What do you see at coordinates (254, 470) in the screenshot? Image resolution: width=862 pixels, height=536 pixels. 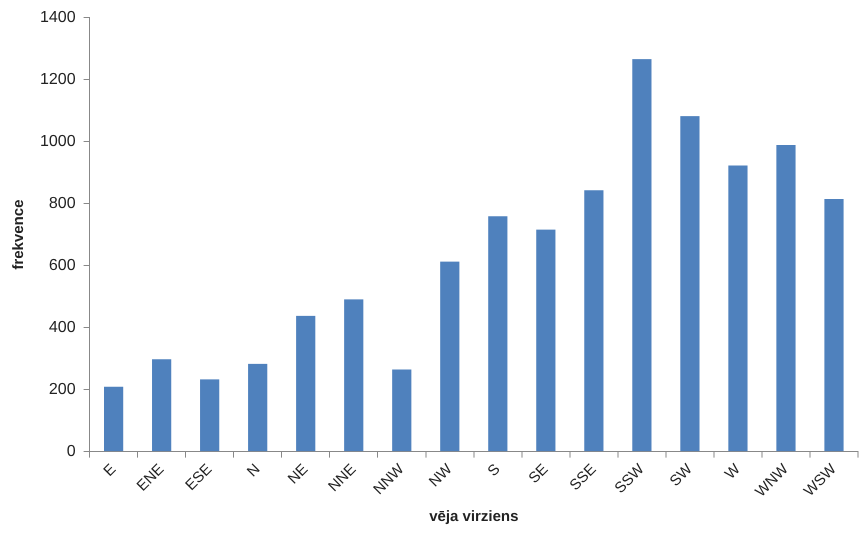 I see `x-tick-label: N` at bounding box center [254, 470].